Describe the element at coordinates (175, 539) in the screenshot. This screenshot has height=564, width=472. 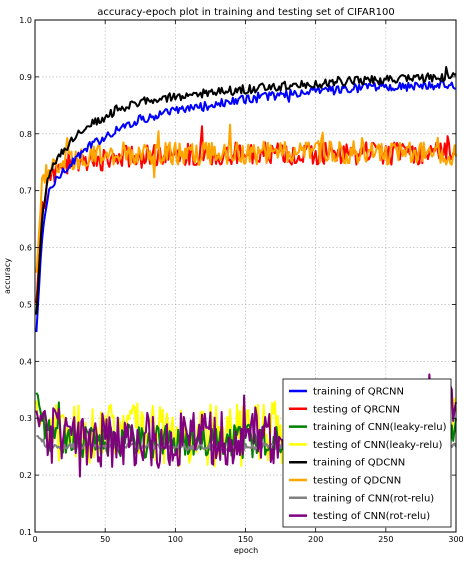
I see `x-tick-label: 100` at that location.